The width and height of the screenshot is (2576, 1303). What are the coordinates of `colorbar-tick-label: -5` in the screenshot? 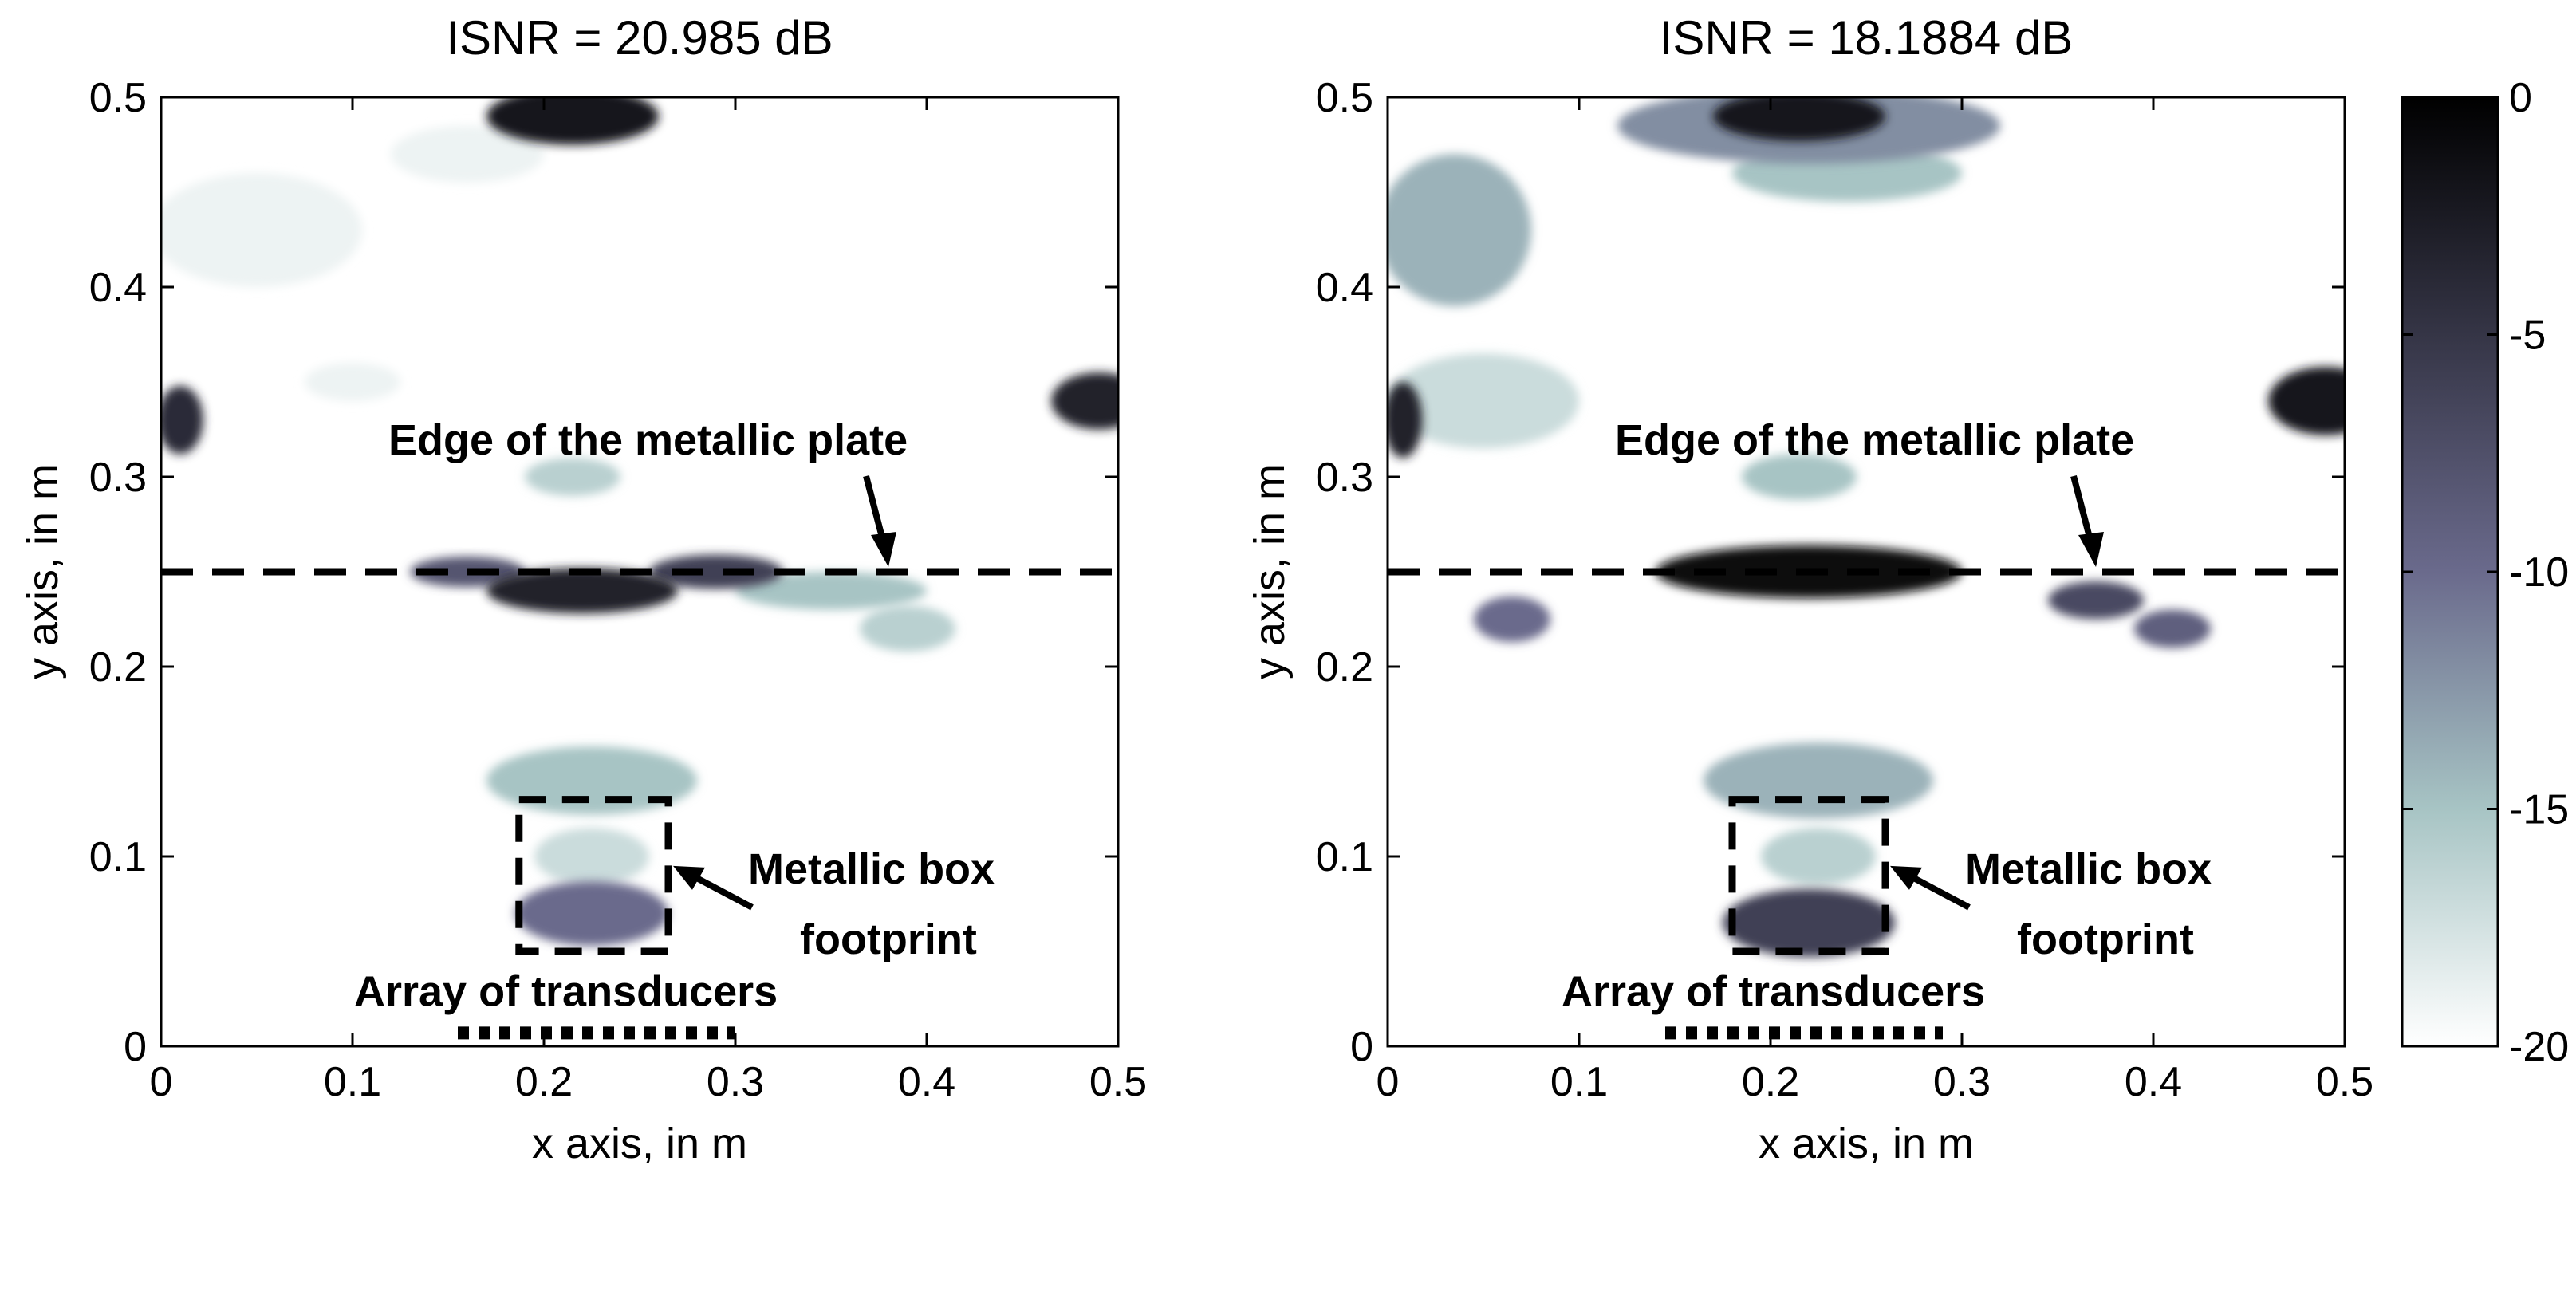 It's located at (2527, 336).